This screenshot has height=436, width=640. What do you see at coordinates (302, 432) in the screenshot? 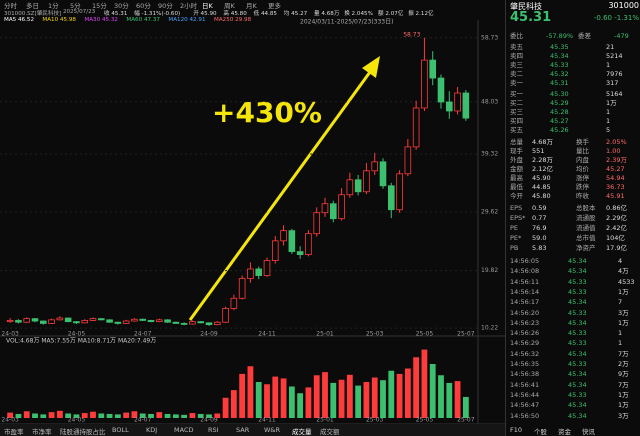
I see `bottom-tab: 成交量` at bounding box center [302, 432].